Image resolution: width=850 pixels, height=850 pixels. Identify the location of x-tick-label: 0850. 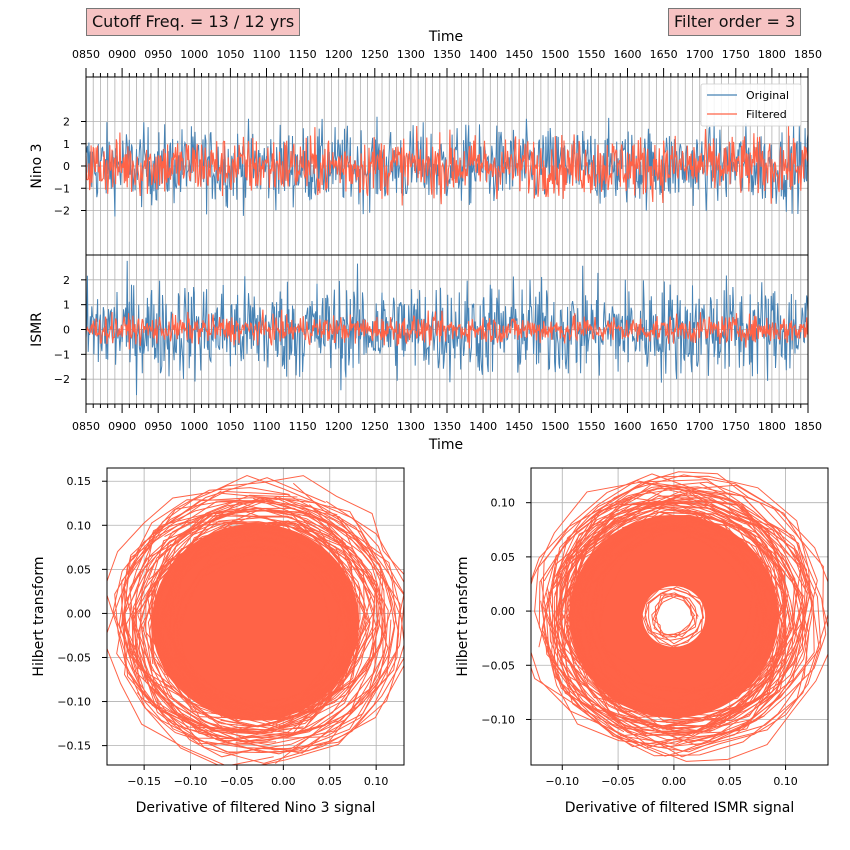
(86, 54).